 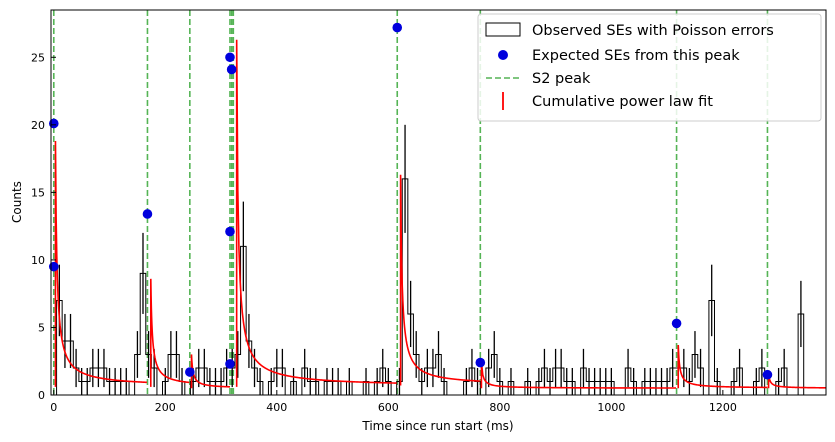 I want to click on x-axis-label: Time since run start (ms), so click(x=437, y=426).